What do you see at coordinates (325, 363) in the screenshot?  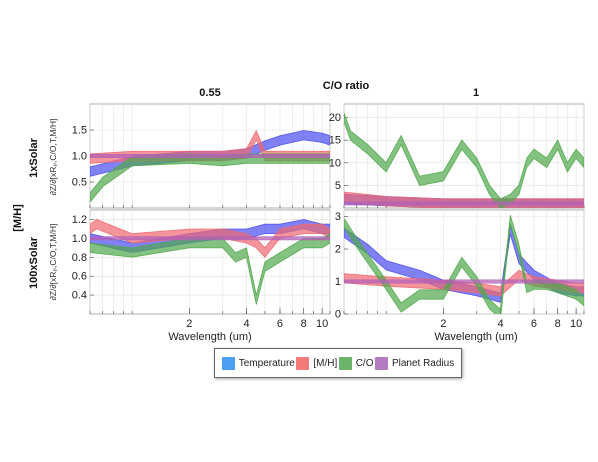 I see `legend-label-mh: [M/H]` at bounding box center [325, 363].